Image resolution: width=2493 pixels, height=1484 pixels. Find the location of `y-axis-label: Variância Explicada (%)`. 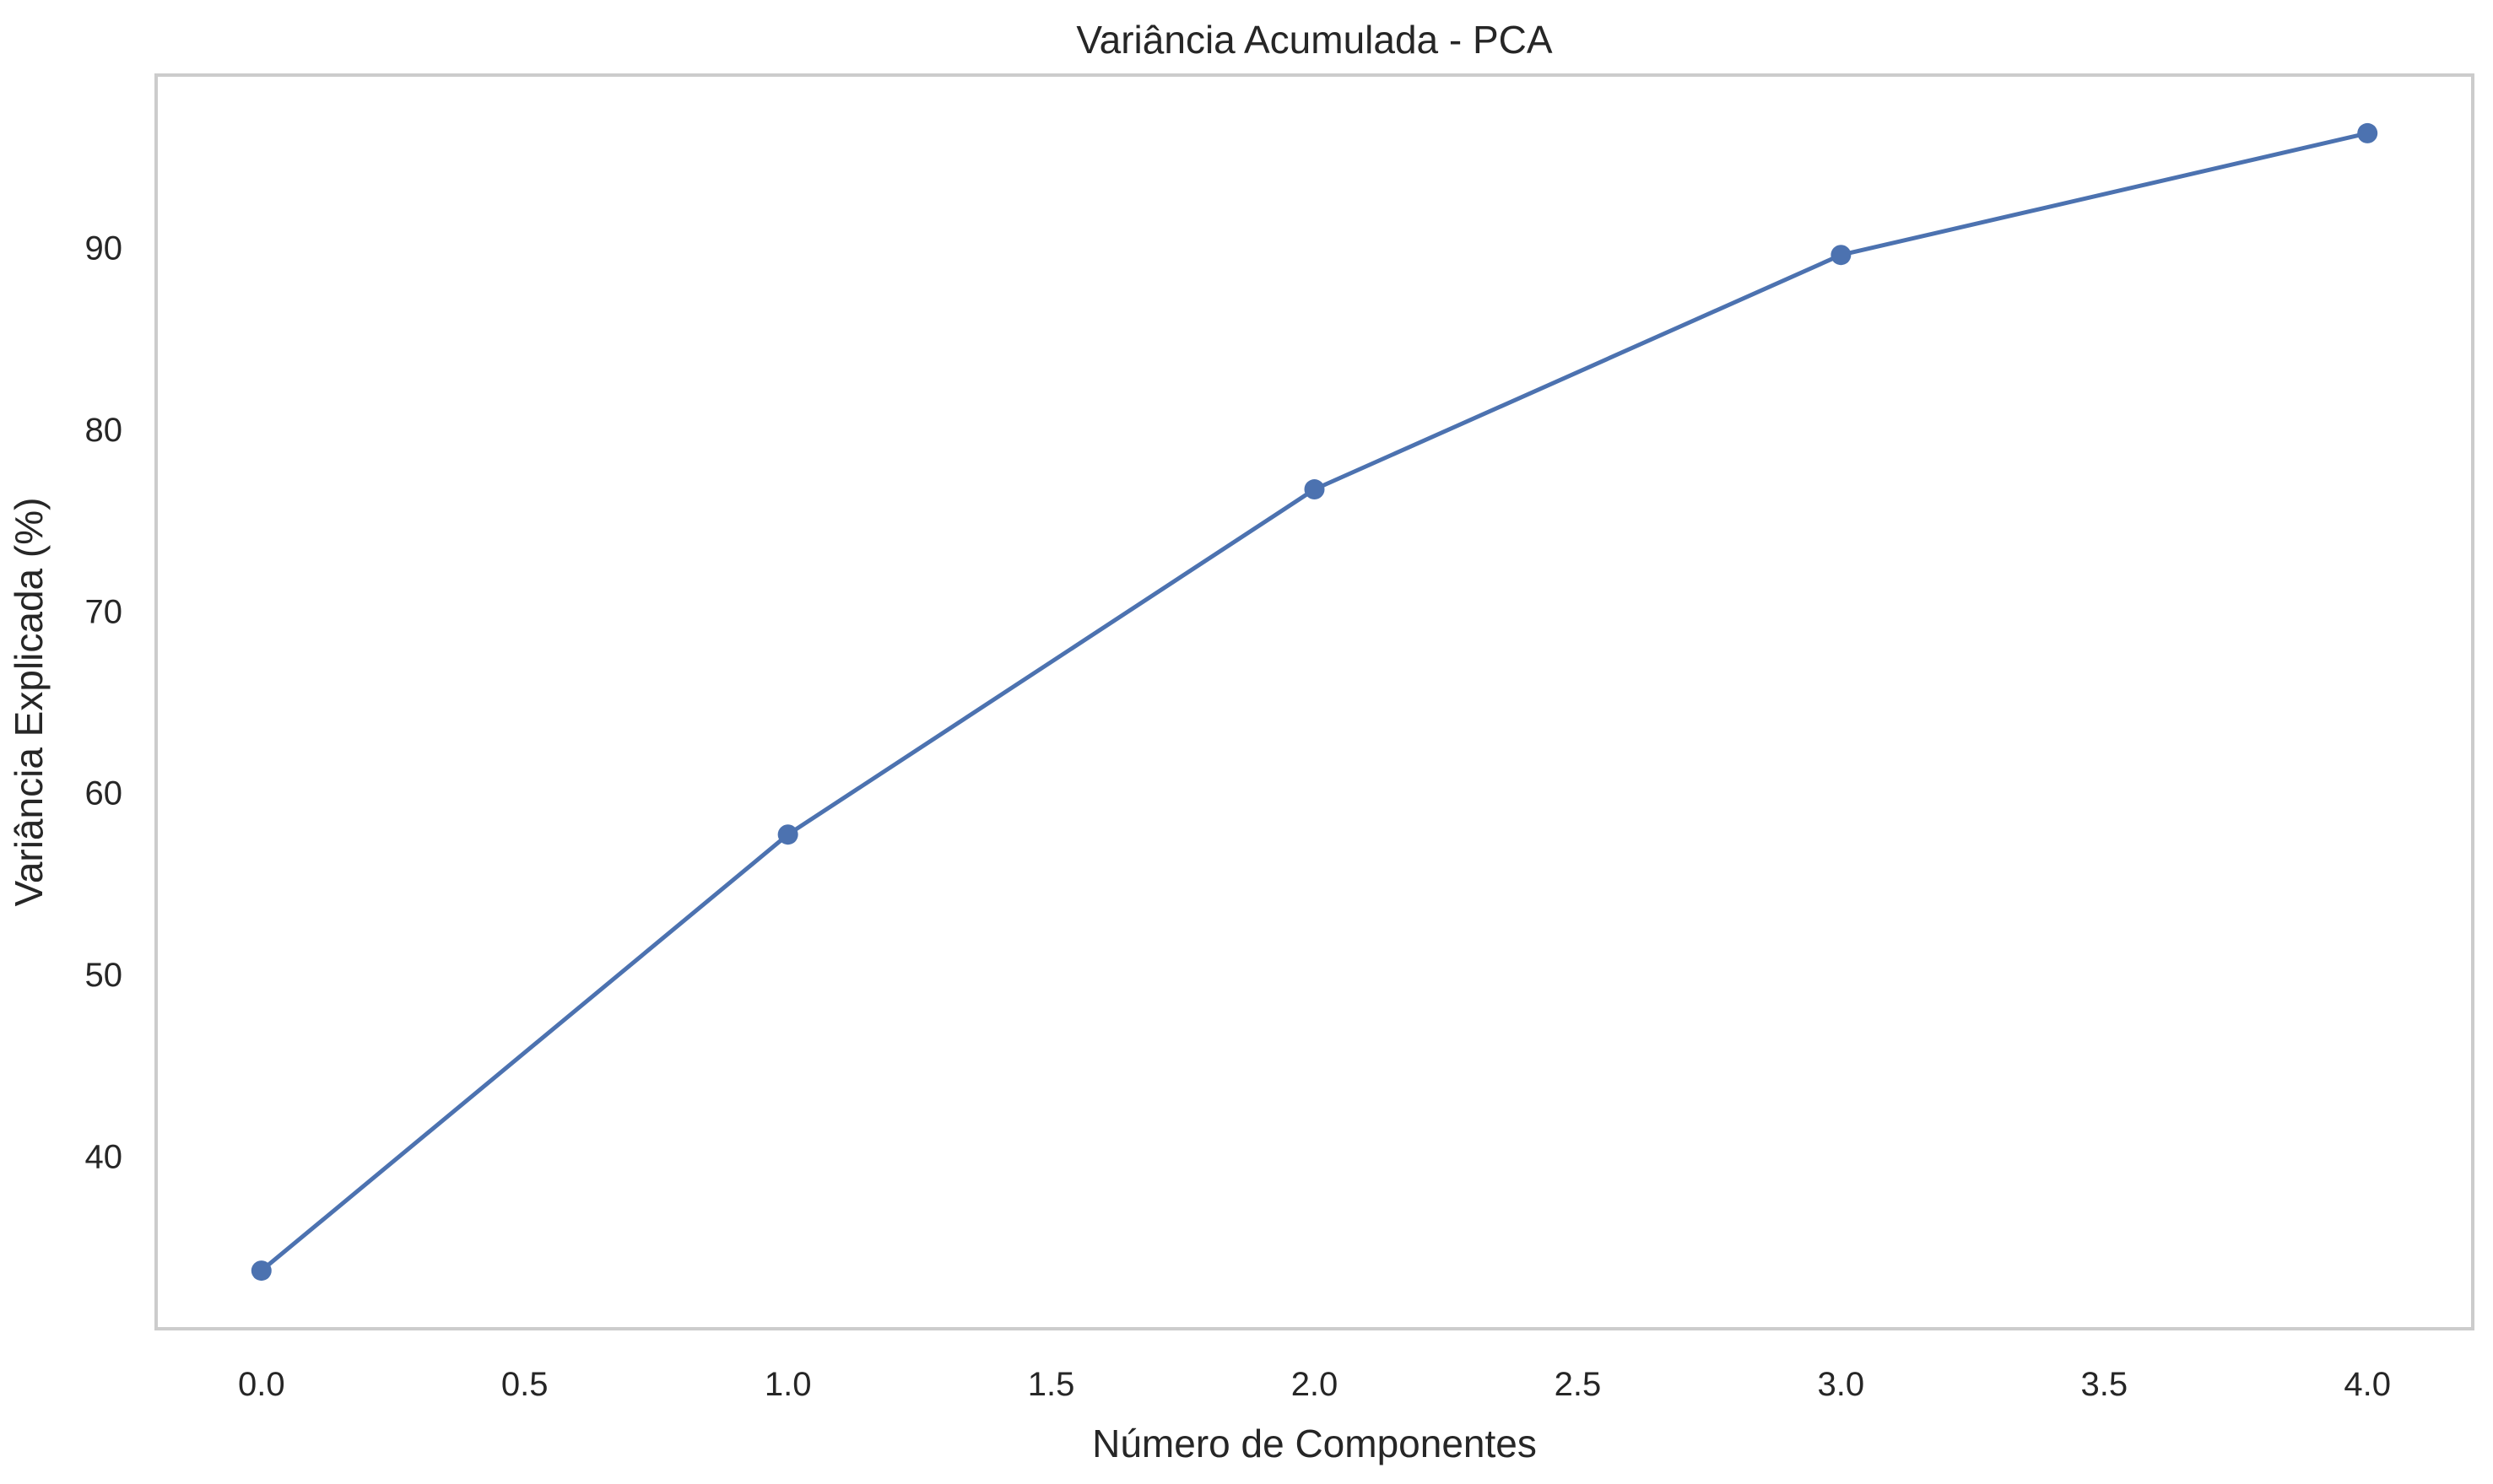

y-axis-label: Variância Explicada (%) is located at coordinates (29, 702).